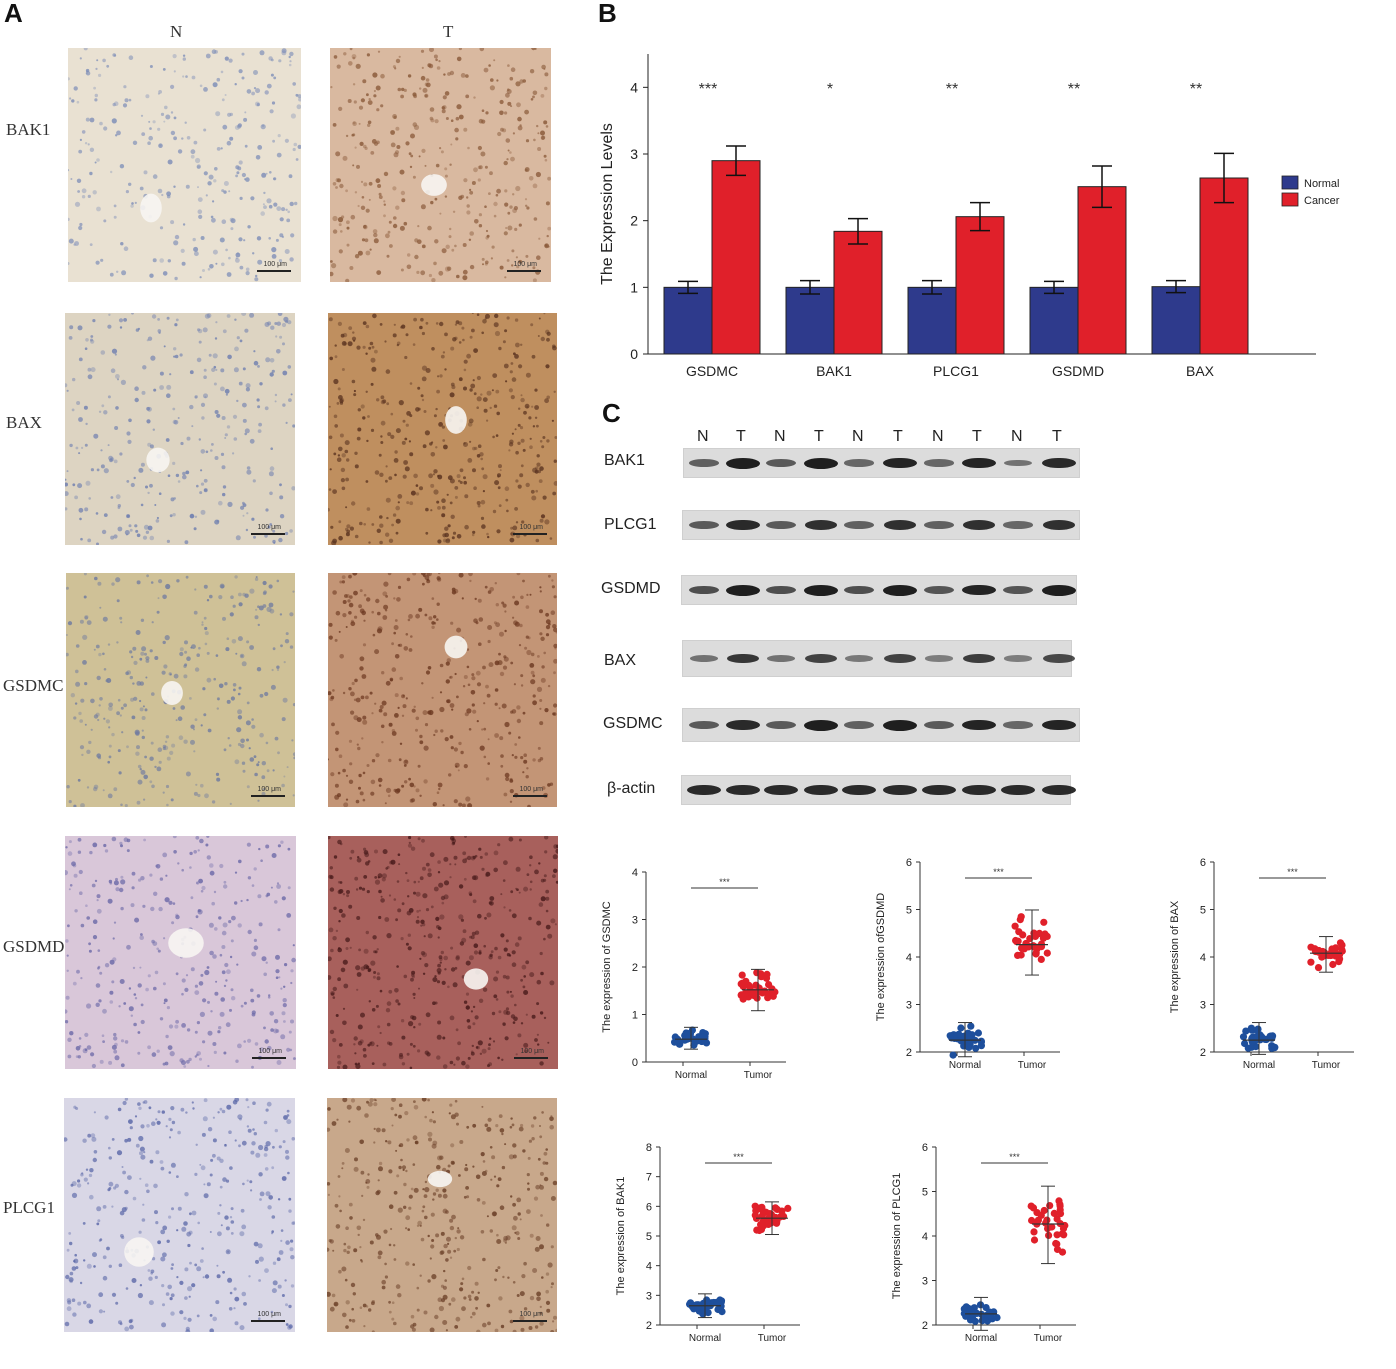 The width and height of the screenshot is (1396, 1369). Describe the element at coordinates (631, 588) in the screenshot. I see `blot-label: GSDMD` at that location.